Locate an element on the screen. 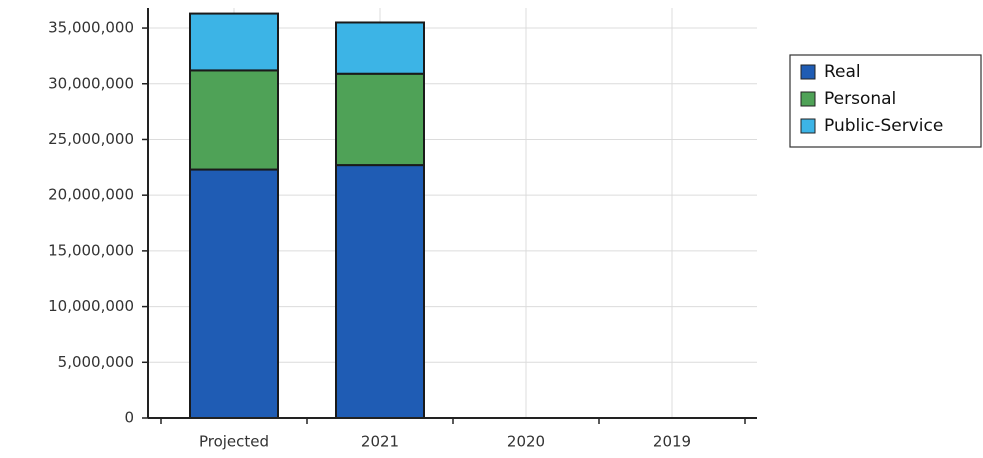  legend-label: Public-Service is located at coordinates (883, 126).